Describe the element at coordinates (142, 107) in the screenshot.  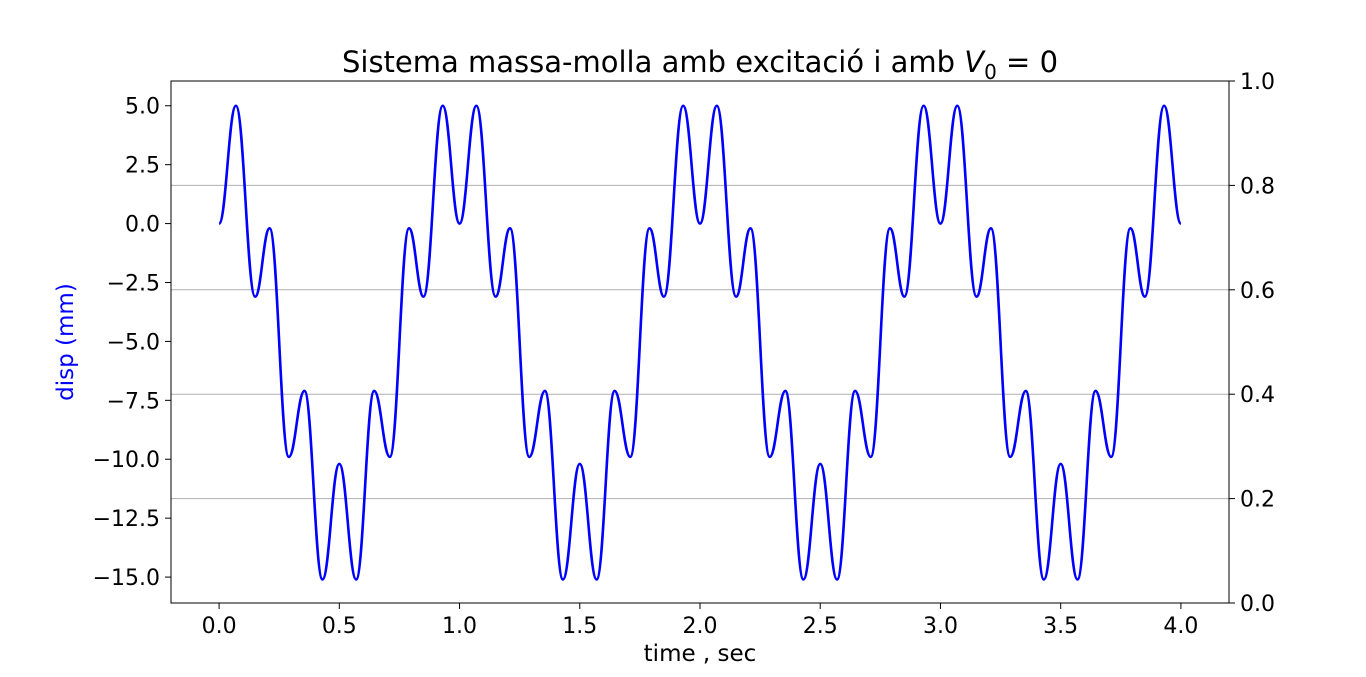
I see `y-tick-label: 5.0` at that location.